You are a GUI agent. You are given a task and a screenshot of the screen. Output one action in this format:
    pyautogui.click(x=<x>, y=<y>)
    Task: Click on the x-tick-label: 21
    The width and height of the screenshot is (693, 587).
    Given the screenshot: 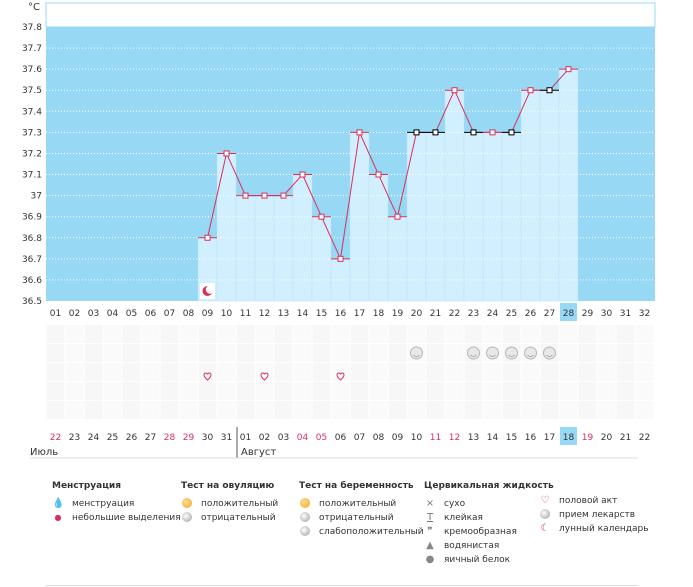 What is the action you would take?
    pyautogui.click(x=435, y=314)
    